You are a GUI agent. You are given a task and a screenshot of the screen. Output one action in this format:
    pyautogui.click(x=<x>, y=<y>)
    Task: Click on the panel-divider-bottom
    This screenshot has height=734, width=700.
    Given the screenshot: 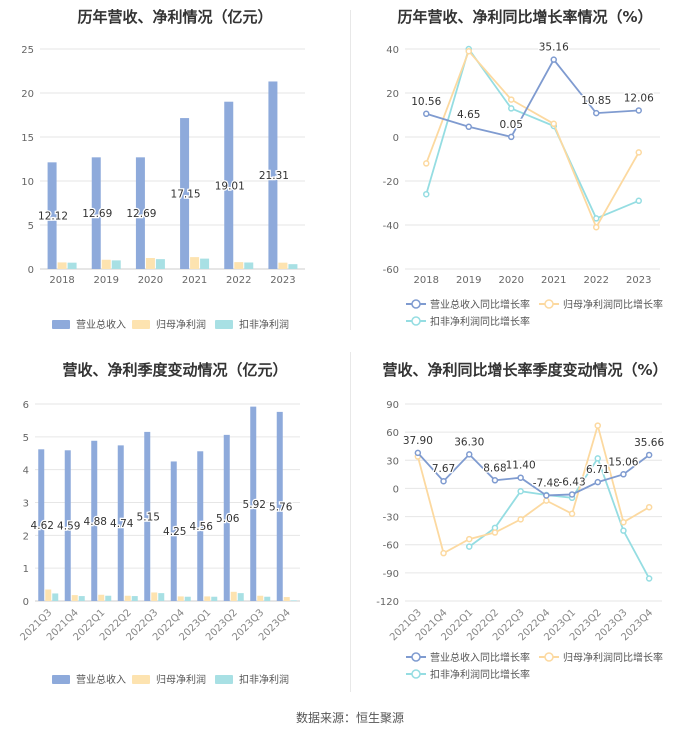 What is the action you would take?
    pyautogui.click(x=350, y=522)
    